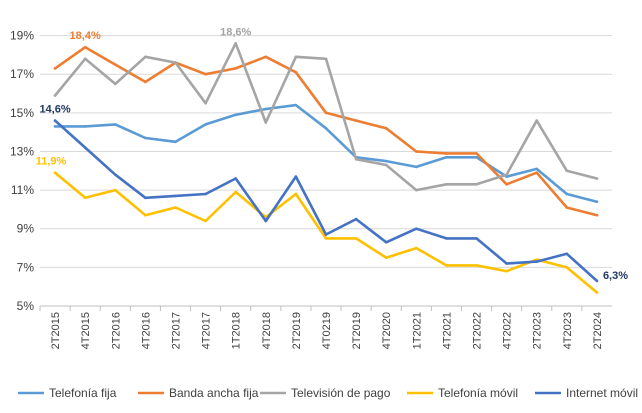 This screenshot has height=413, width=642. Describe the element at coordinates (26, 229) in the screenshot. I see `y-tick-label: 9%` at that location.